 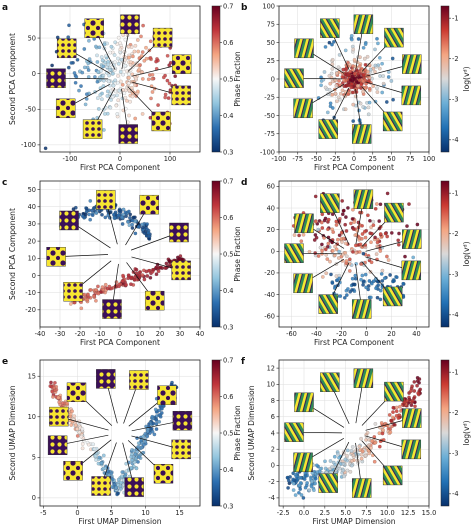 I want to click on x-tick-label: 10.0, so click(x=387, y=513).